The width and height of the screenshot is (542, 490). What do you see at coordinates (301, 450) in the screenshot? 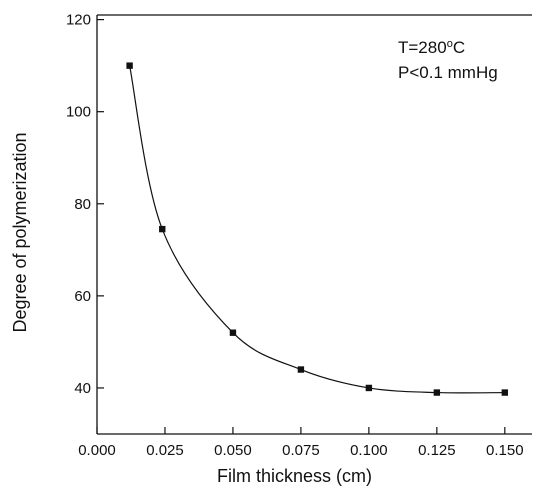
I see `x-tick-label: 0.075` at bounding box center [301, 450].